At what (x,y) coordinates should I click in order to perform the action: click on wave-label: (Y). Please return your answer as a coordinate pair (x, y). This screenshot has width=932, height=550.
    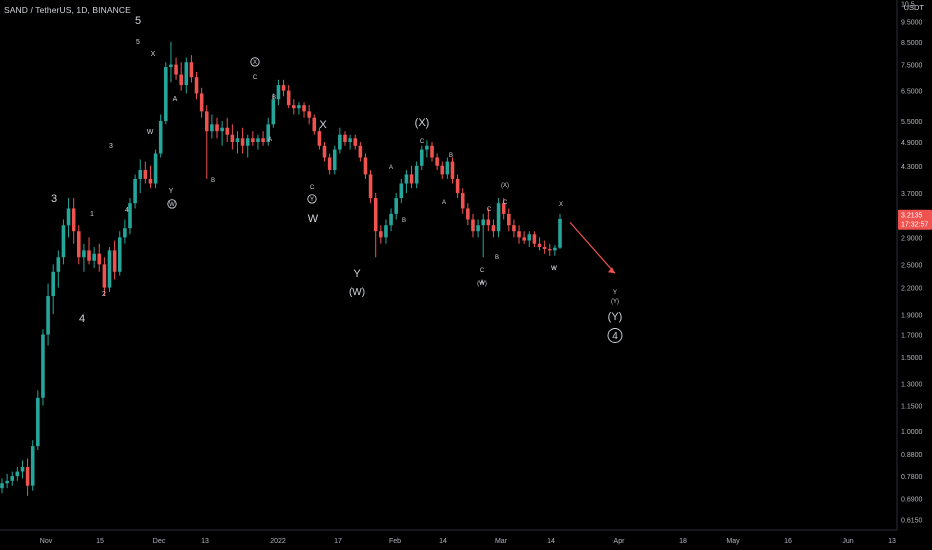
    Looking at the image, I should click on (615, 317).